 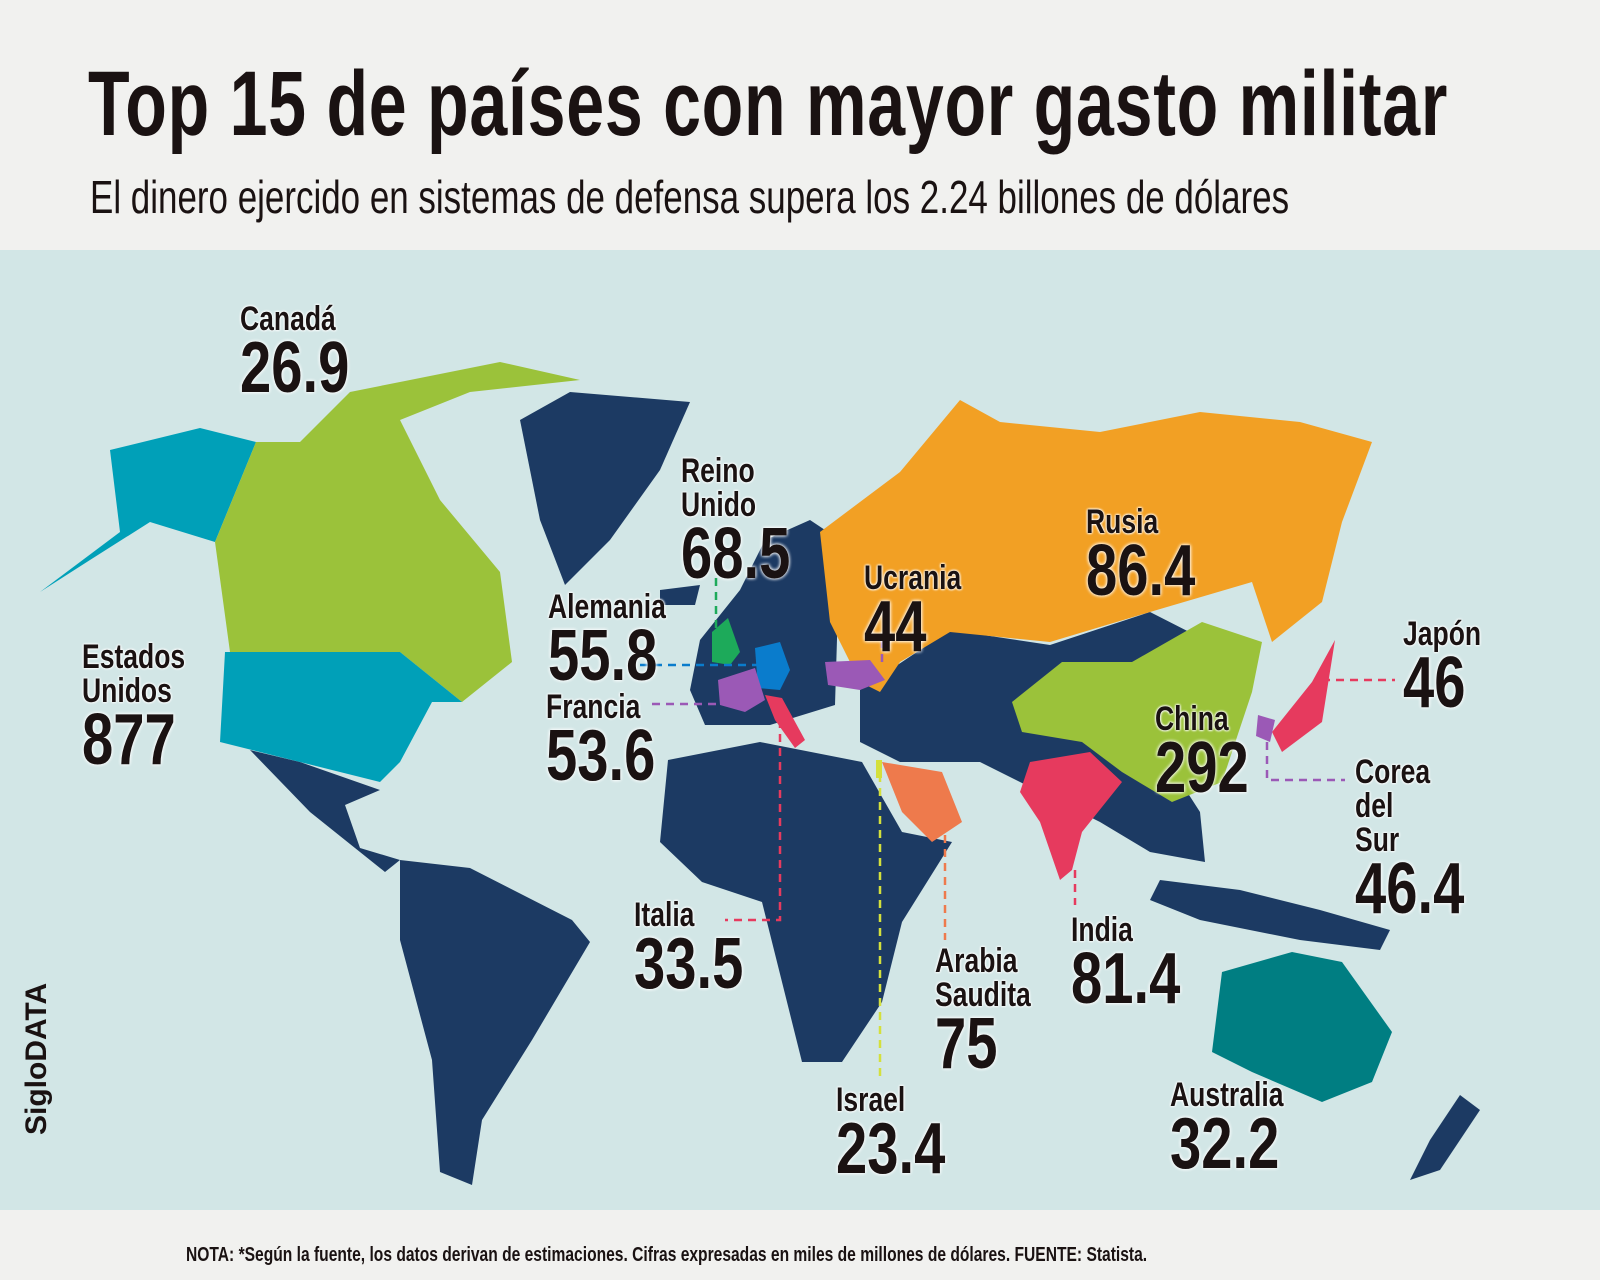 I want to click on label-germany: Alemania 55.8, so click(x=623, y=641).